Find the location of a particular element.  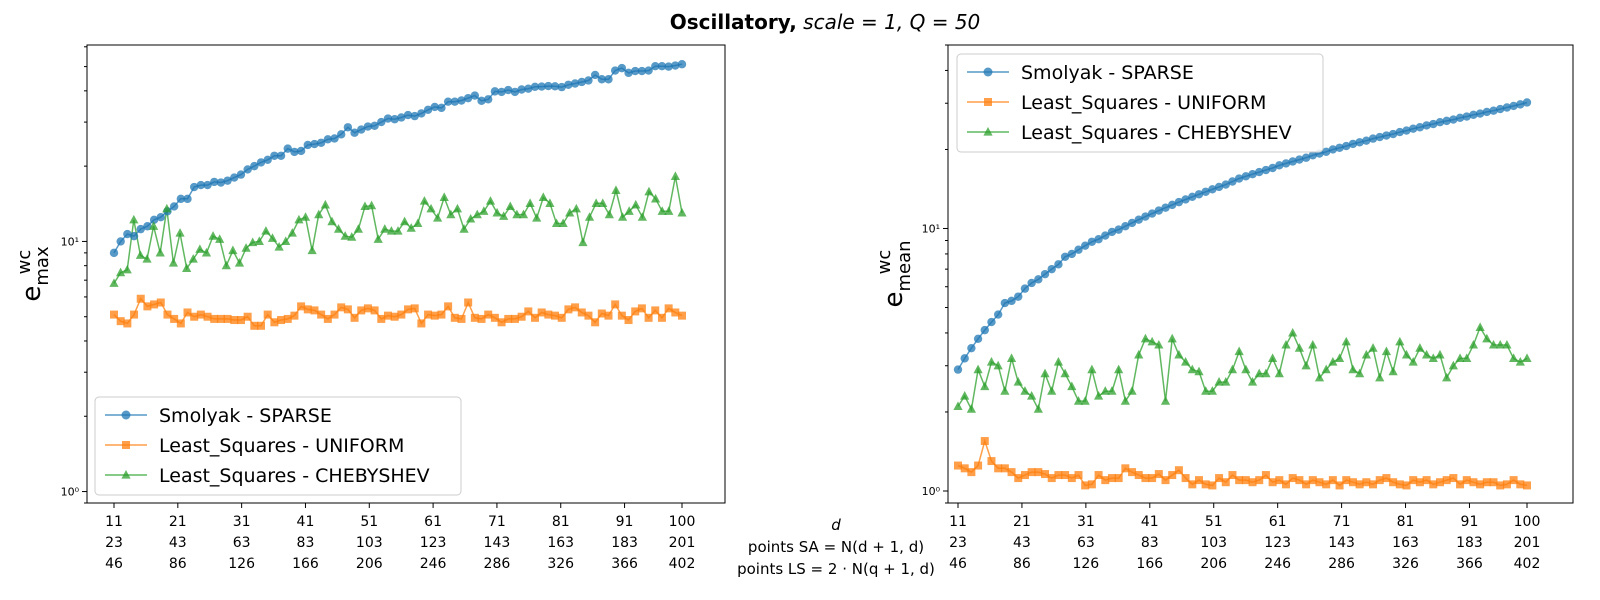

series-line-smolyak-sparse is located at coordinates (398, 158).